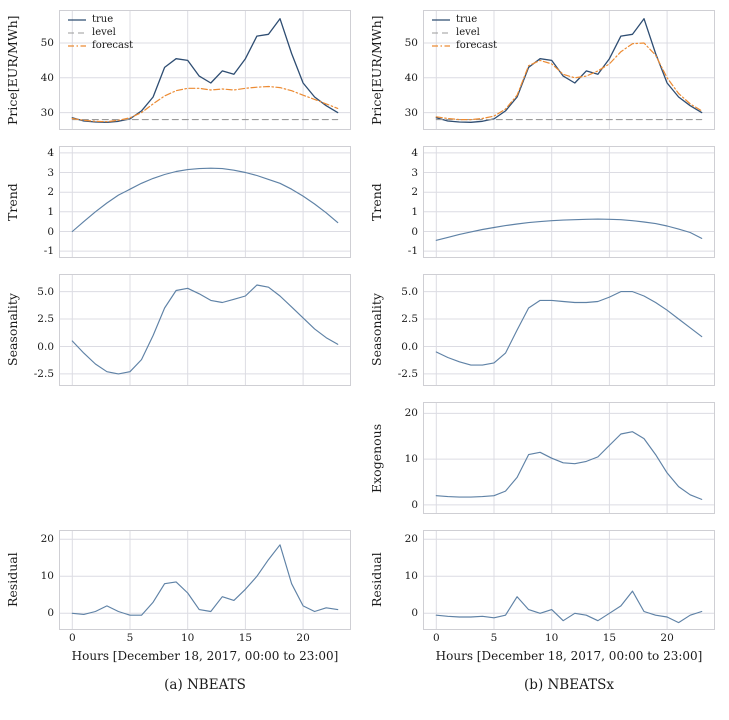 This screenshot has height=720, width=729. Describe the element at coordinates (72, 638) in the screenshot. I see `x-tick: 0` at that location.